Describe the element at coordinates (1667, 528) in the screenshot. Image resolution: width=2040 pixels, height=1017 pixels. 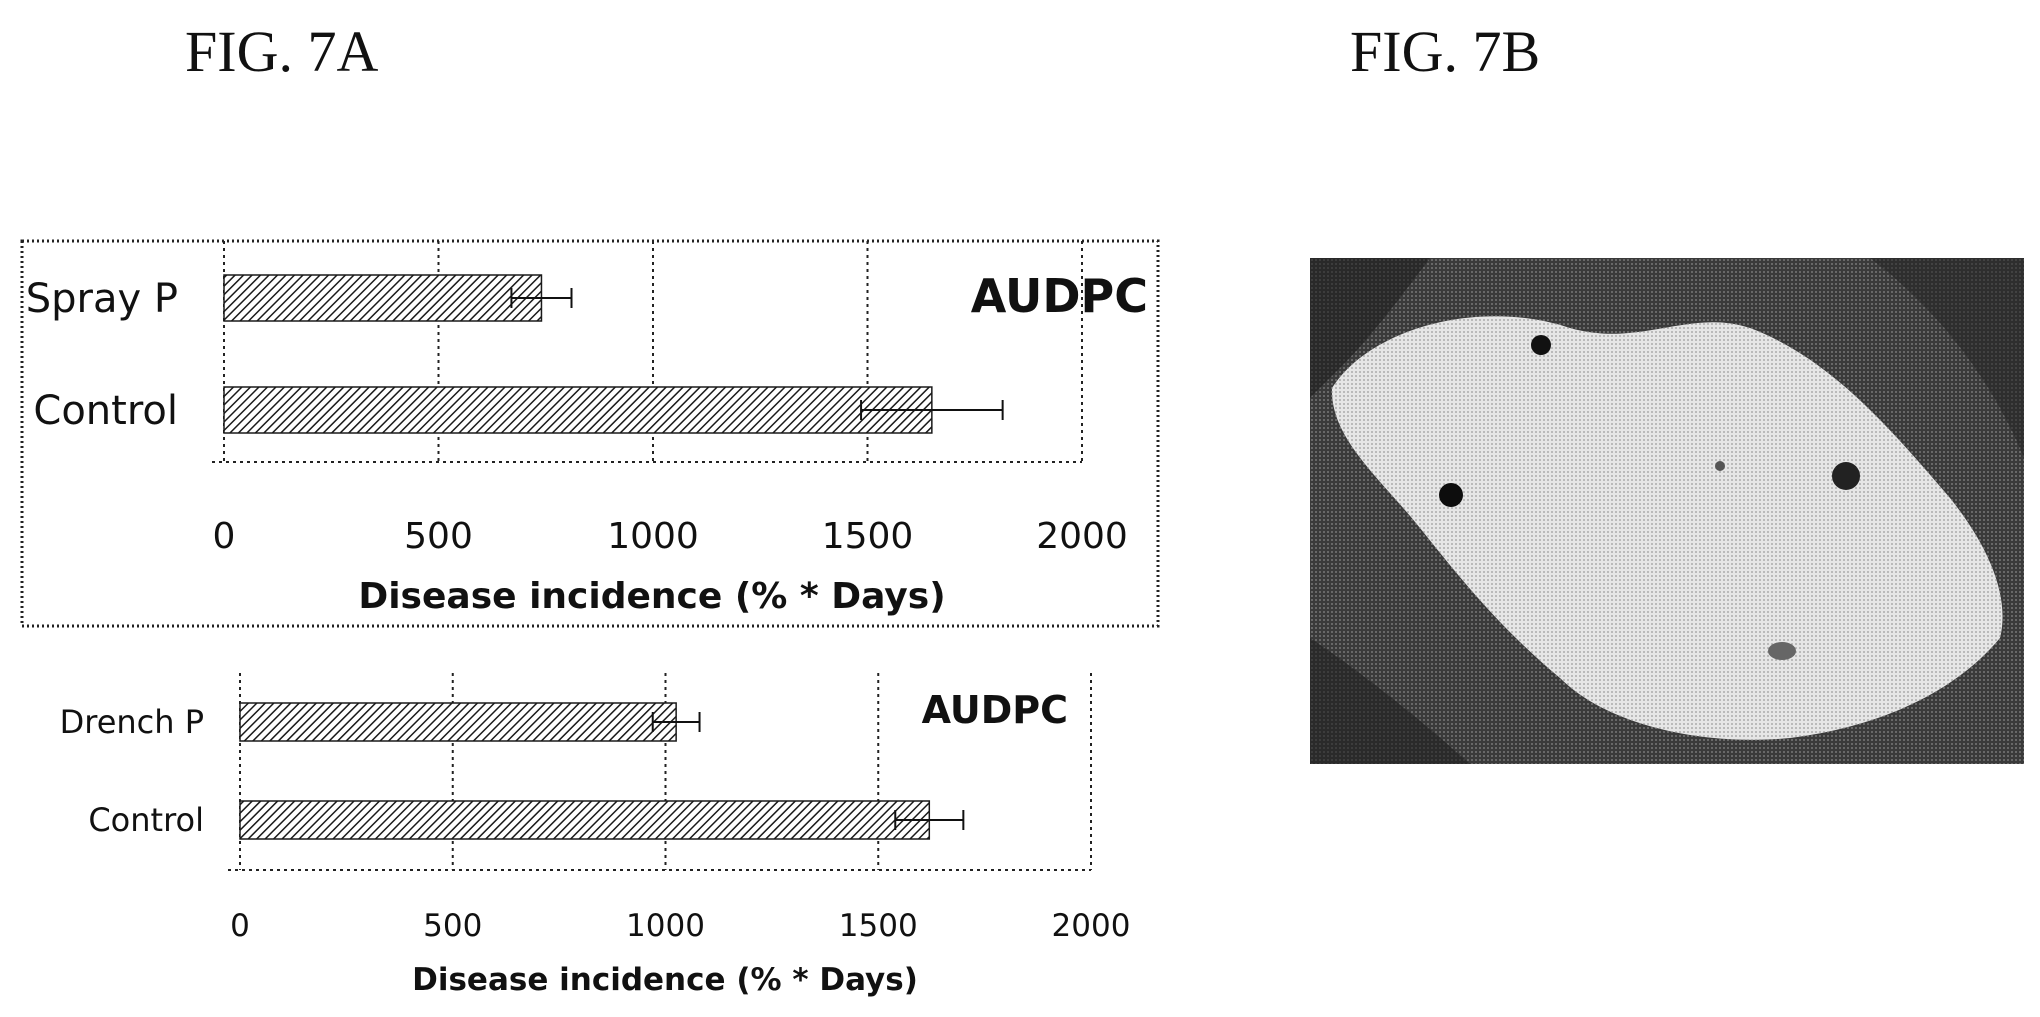
I see `leaf-shape` at that location.